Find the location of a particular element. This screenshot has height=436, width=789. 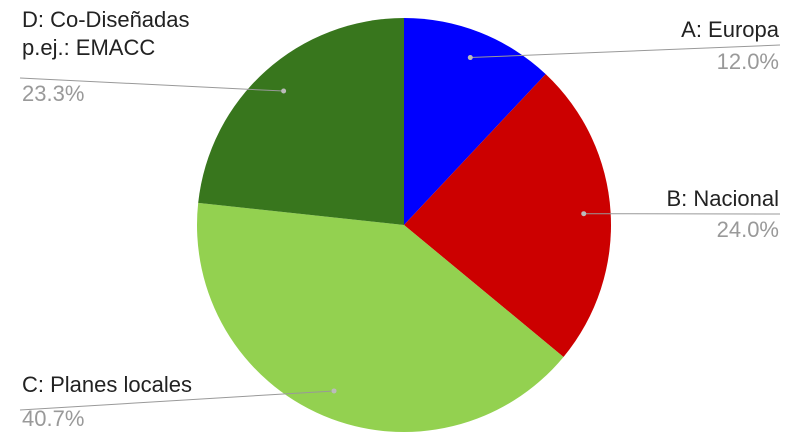

slice-value-label: 23.3% is located at coordinates (53, 93).